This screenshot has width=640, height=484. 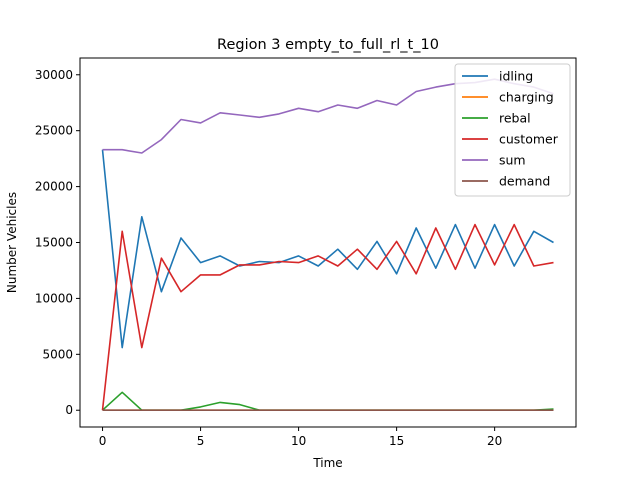 What do you see at coordinates (54, 131) in the screenshot?
I see `y-tick-label: 25000` at bounding box center [54, 131].